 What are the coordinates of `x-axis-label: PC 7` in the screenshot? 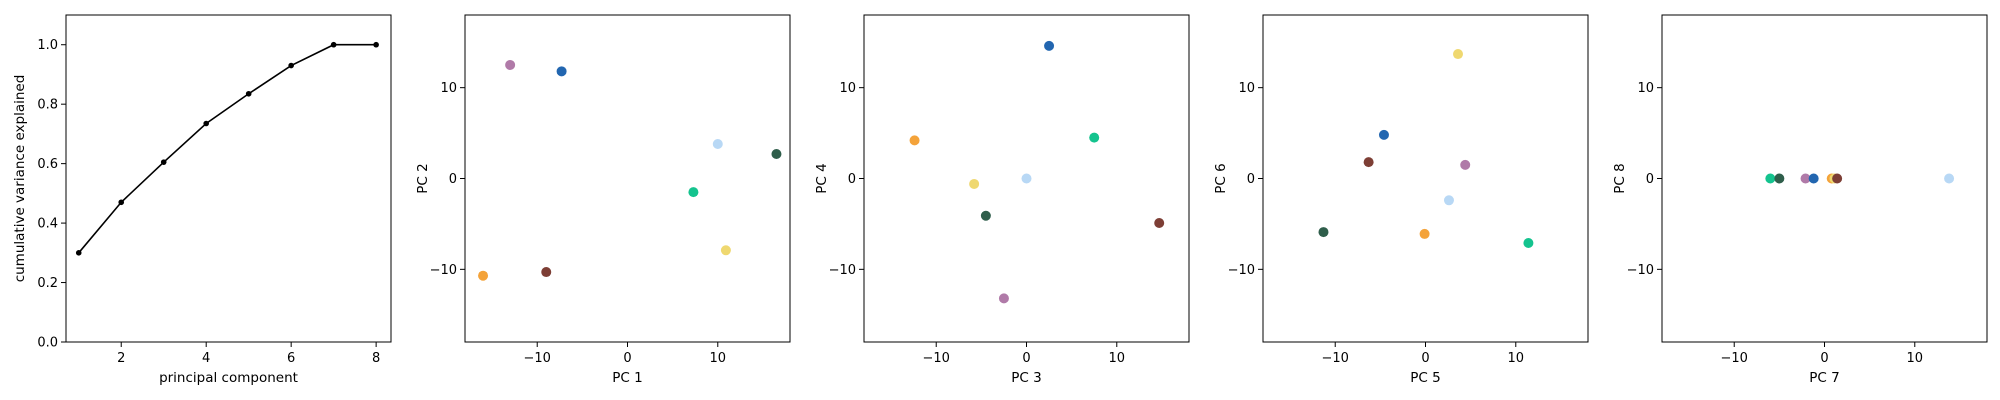 It's located at (1824, 378).